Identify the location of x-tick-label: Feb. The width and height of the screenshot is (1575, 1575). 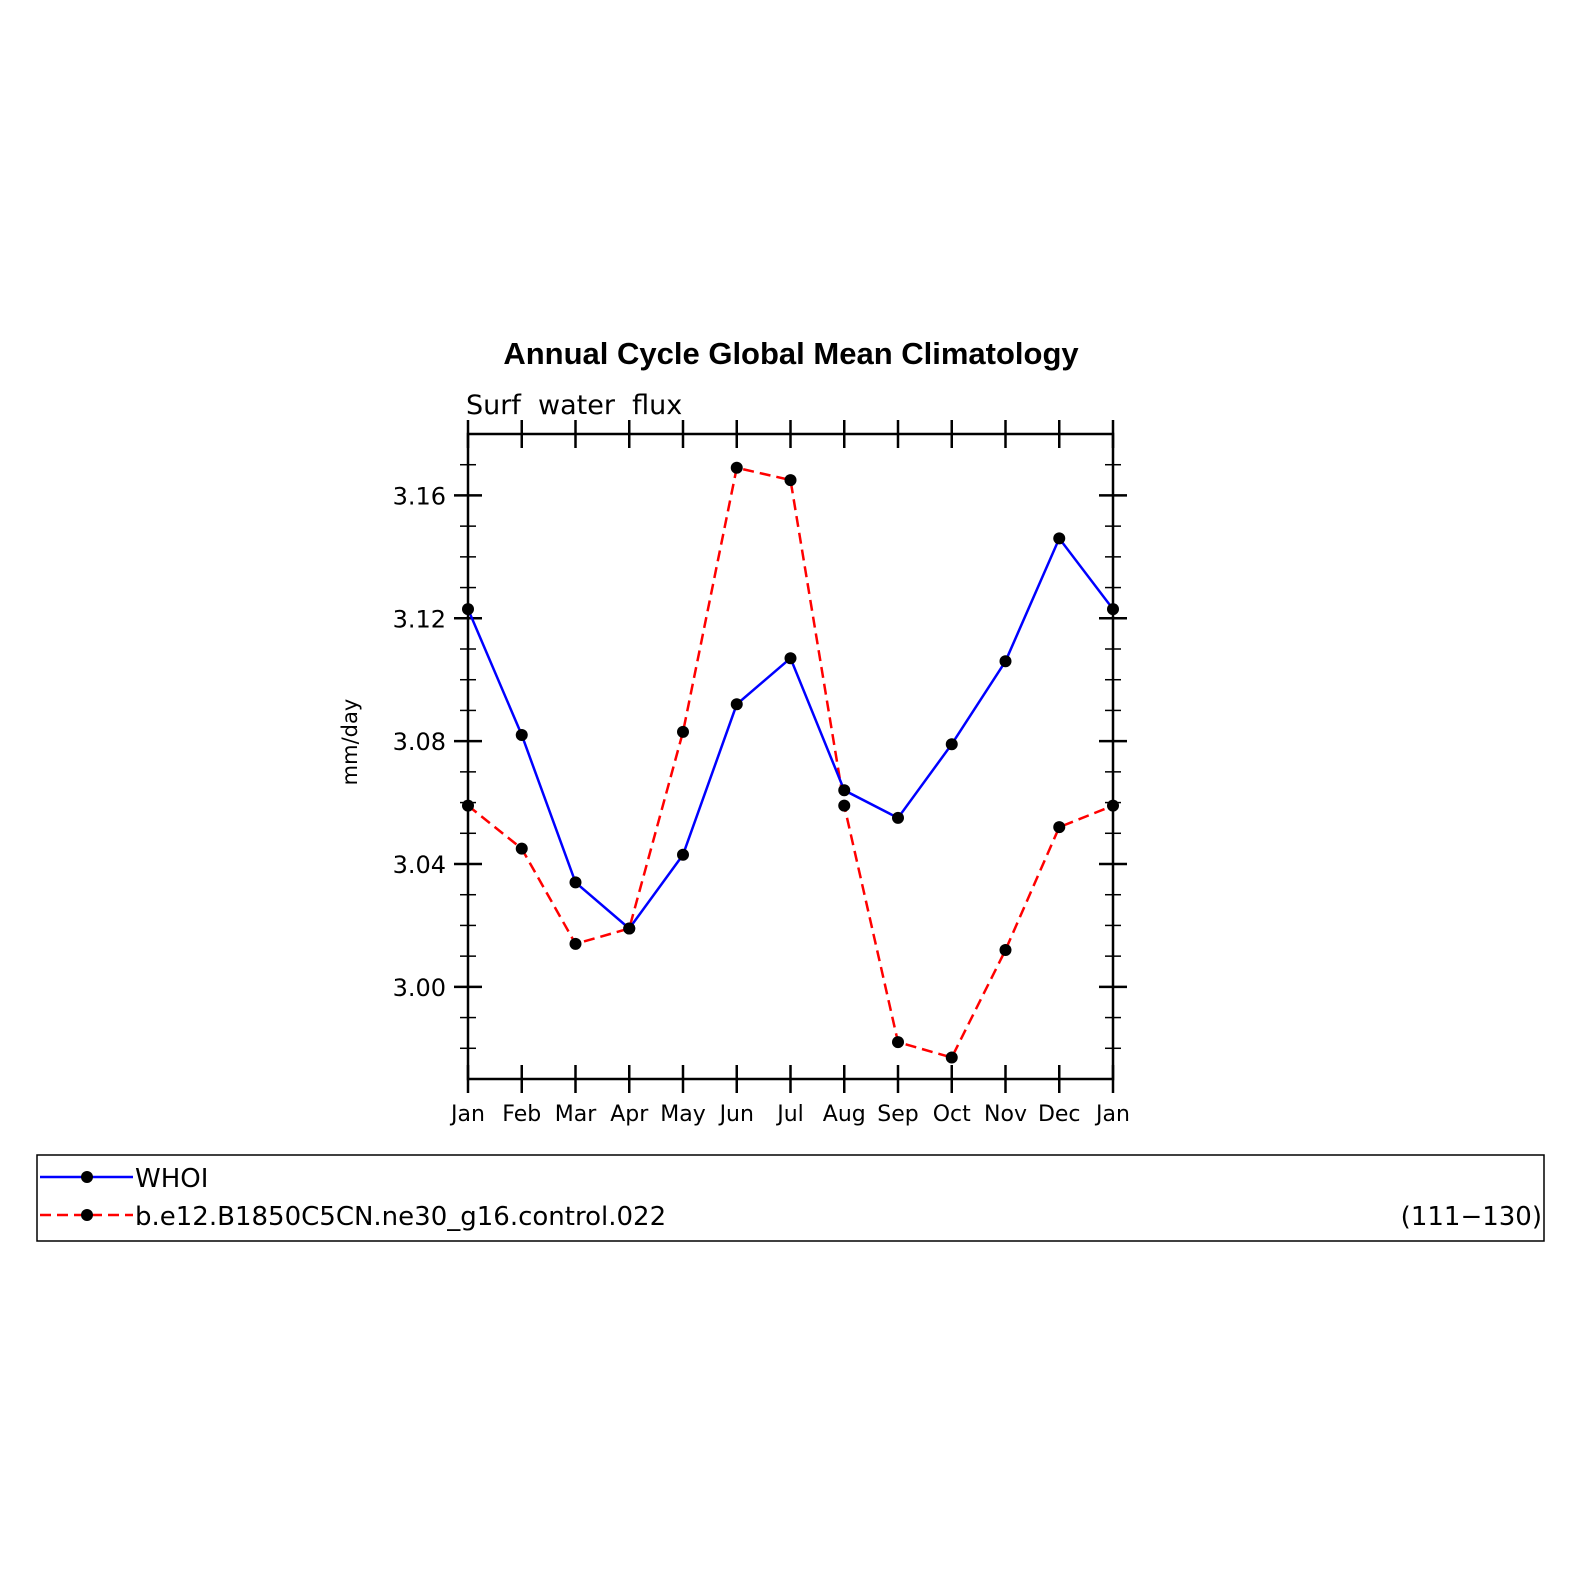
(521, 1114).